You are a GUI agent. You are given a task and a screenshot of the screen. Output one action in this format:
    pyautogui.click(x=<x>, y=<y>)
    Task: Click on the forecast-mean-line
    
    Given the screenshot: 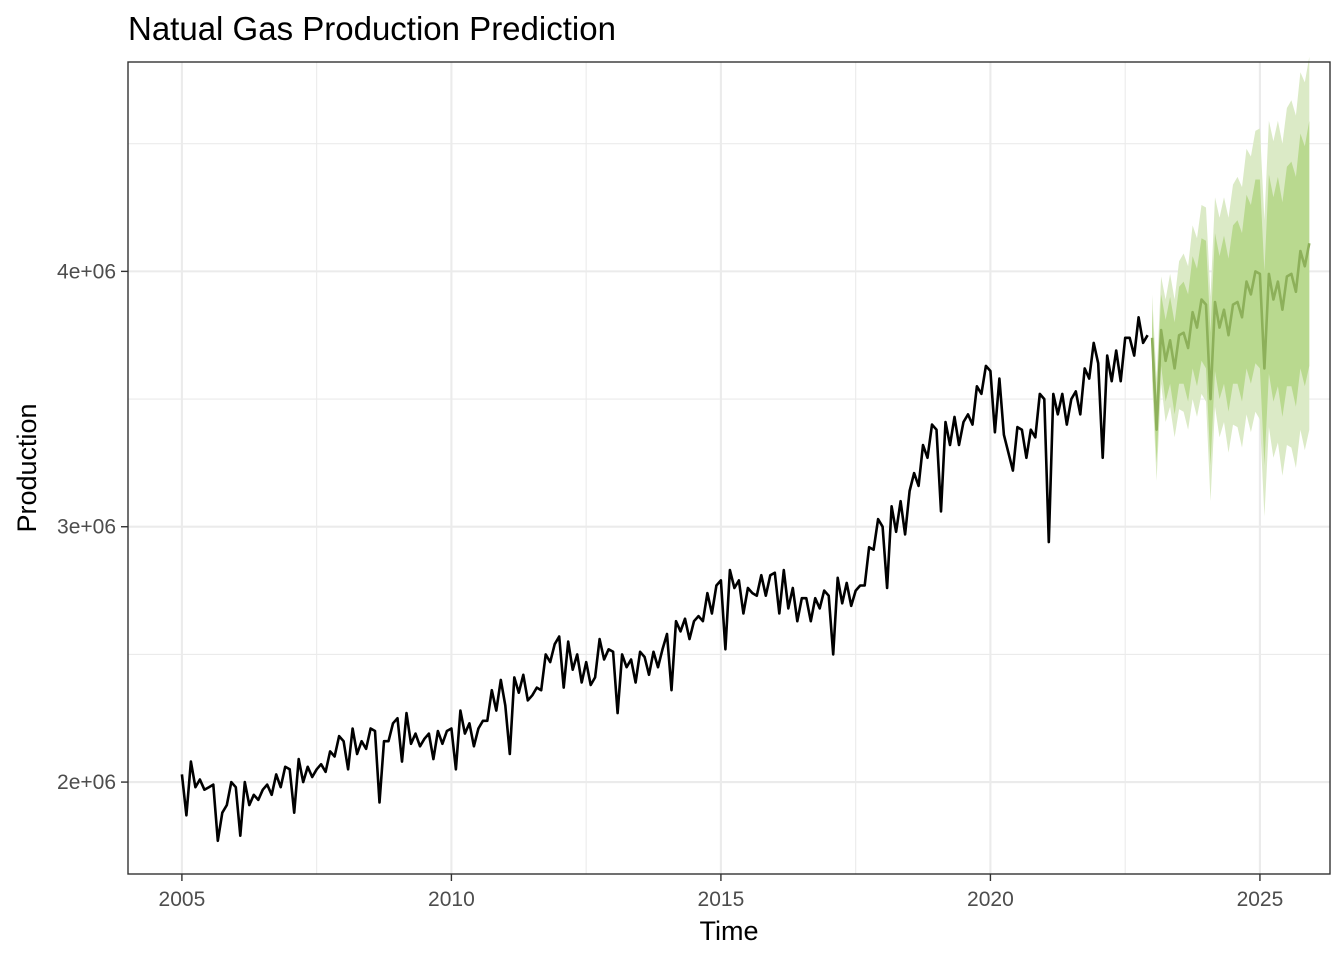 What is the action you would take?
    pyautogui.click(x=1230, y=337)
    